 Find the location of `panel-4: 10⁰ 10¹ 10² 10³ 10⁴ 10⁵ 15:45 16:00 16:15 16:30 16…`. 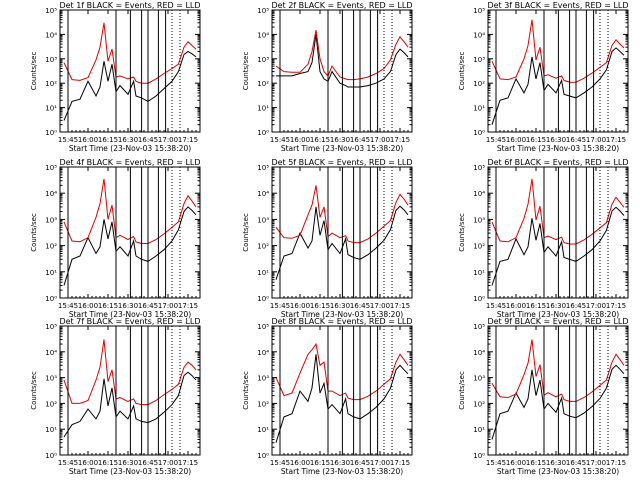

panel-4: 10⁰ 10¹ 10² 10³ 10⁴ 10⁵ 15:45 16:00 16:15 16:30 16… is located at coordinates (115, 238).